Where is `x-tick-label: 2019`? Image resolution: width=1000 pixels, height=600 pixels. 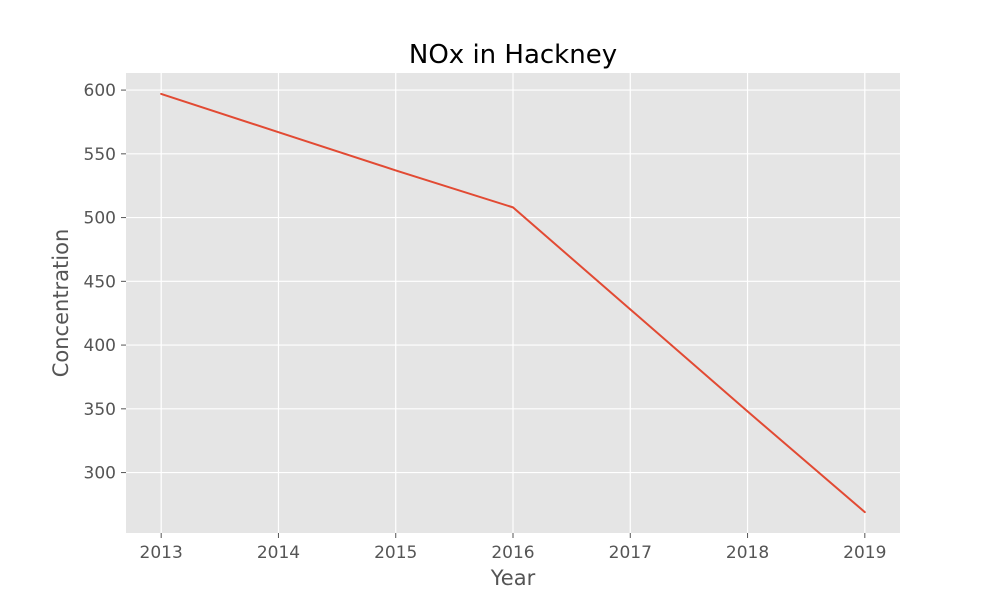 x-tick-label: 2019 is located at coordinates (864, 553).